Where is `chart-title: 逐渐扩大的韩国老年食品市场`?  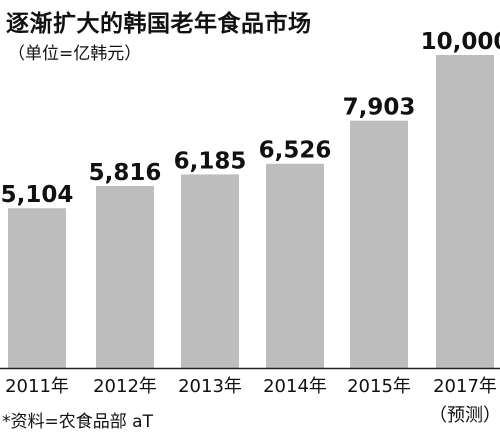 chart-title: 逐渐扩大的韩国老年食品市场 is located at coordinates (159, 24).